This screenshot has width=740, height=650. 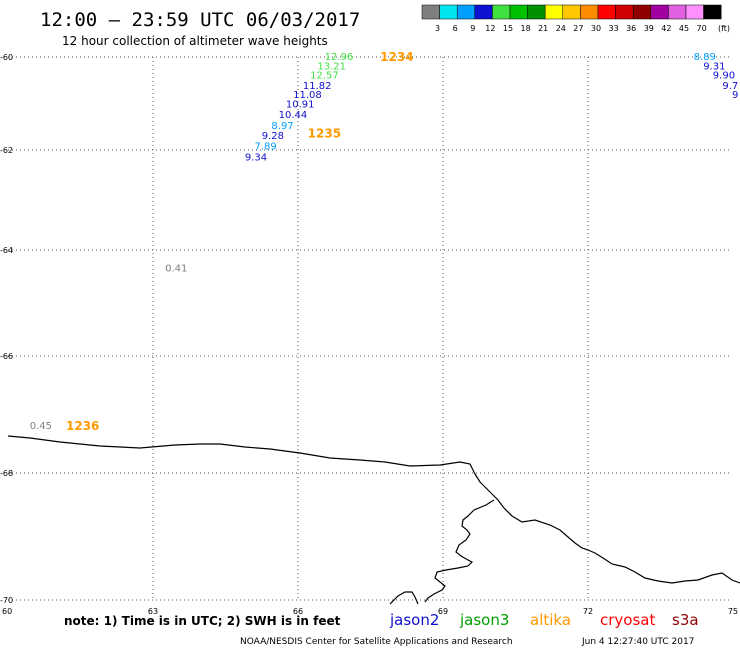 What do you see at coordinates (273, 136) in the screenshot?
I see `swh-value-label: 9.28` at bounding box center [273, 136].